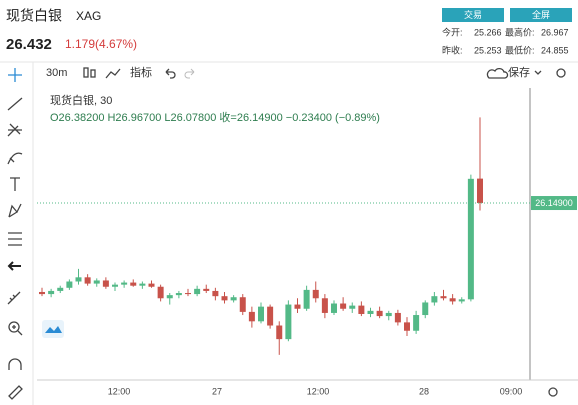 The image size is (578, 405). Describe the element at coordinates (15, 75) in the screenshot. I see `crosshair-tool` at that location.